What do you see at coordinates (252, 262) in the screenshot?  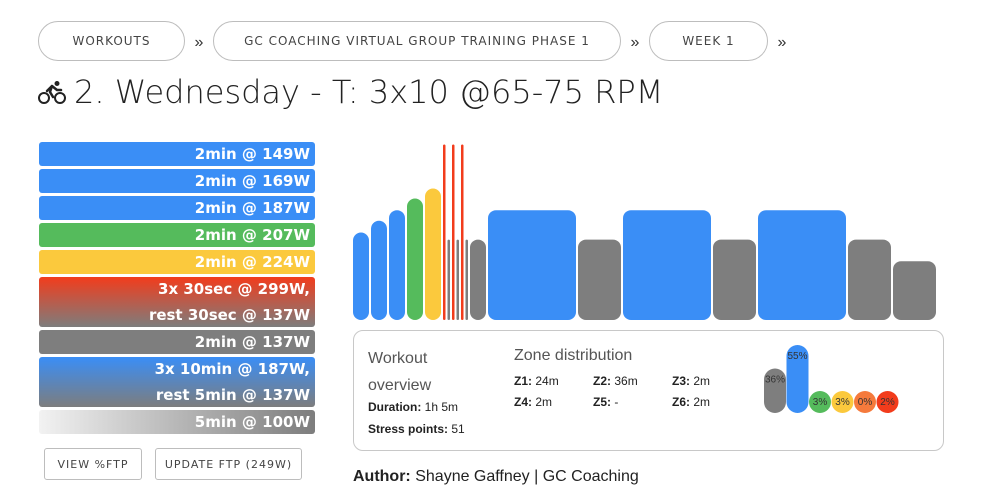 I see `step-text: 2min @ 224W` at bounding box center [252, 262].